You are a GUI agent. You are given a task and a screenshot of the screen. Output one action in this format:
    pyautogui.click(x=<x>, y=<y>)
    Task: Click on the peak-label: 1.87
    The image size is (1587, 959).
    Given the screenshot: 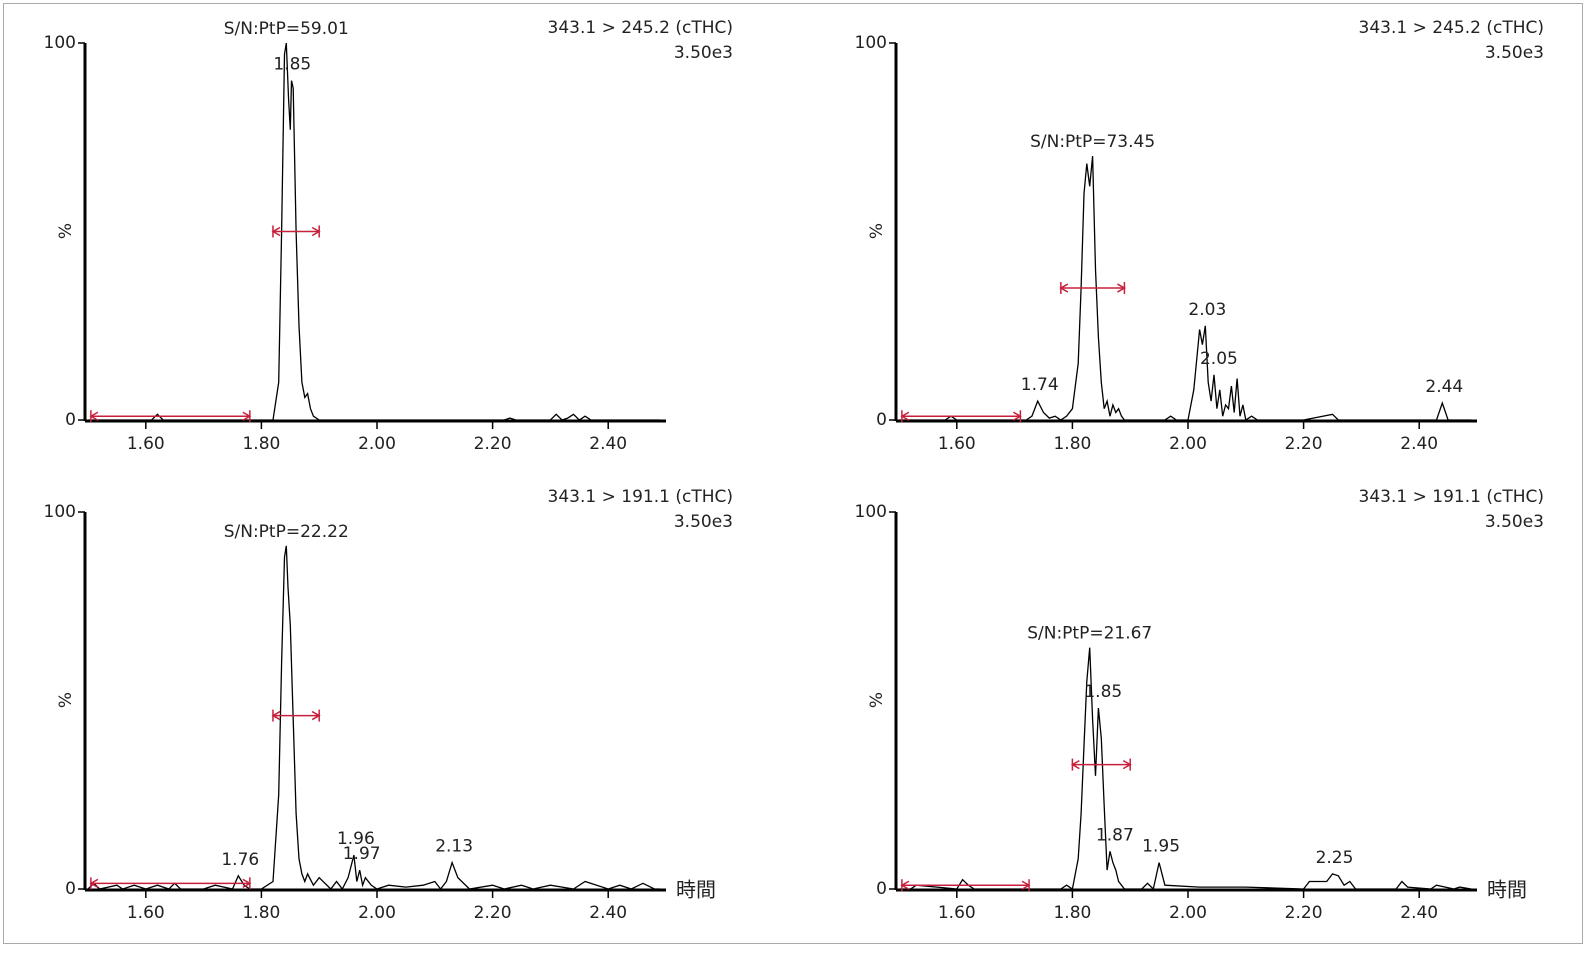 What is the action you would take?
    pyautogui.click(x=1115, y=835)
    